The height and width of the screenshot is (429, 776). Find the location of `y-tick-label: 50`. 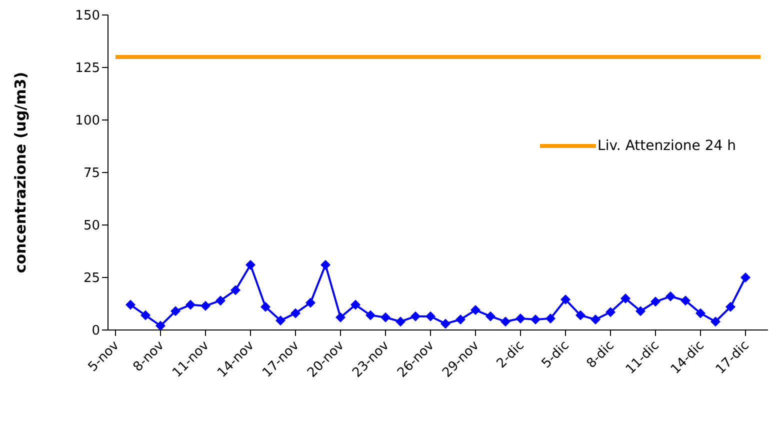

y-tick-label: 50 is located at coordinates (91, 226).